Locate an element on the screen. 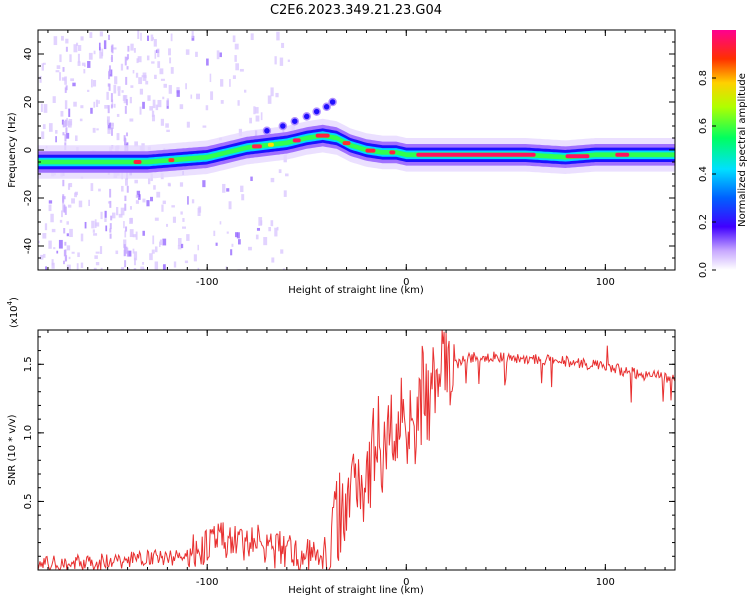 Image resolution: width=750 pixels, height=600 pixels. snr-ylabel: SNR (10 * v/v) is located at coordinates (12, 449).